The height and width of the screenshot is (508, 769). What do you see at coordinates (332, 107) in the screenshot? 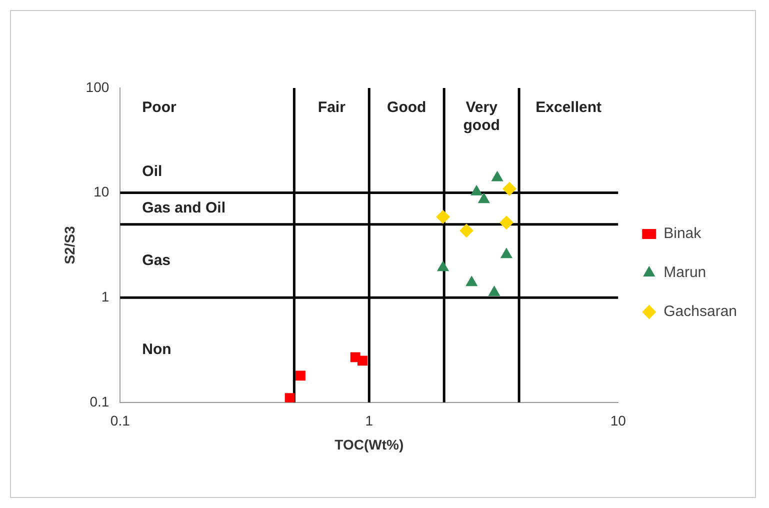
I see `annotation: Fair` at bounding box center [332, 107].